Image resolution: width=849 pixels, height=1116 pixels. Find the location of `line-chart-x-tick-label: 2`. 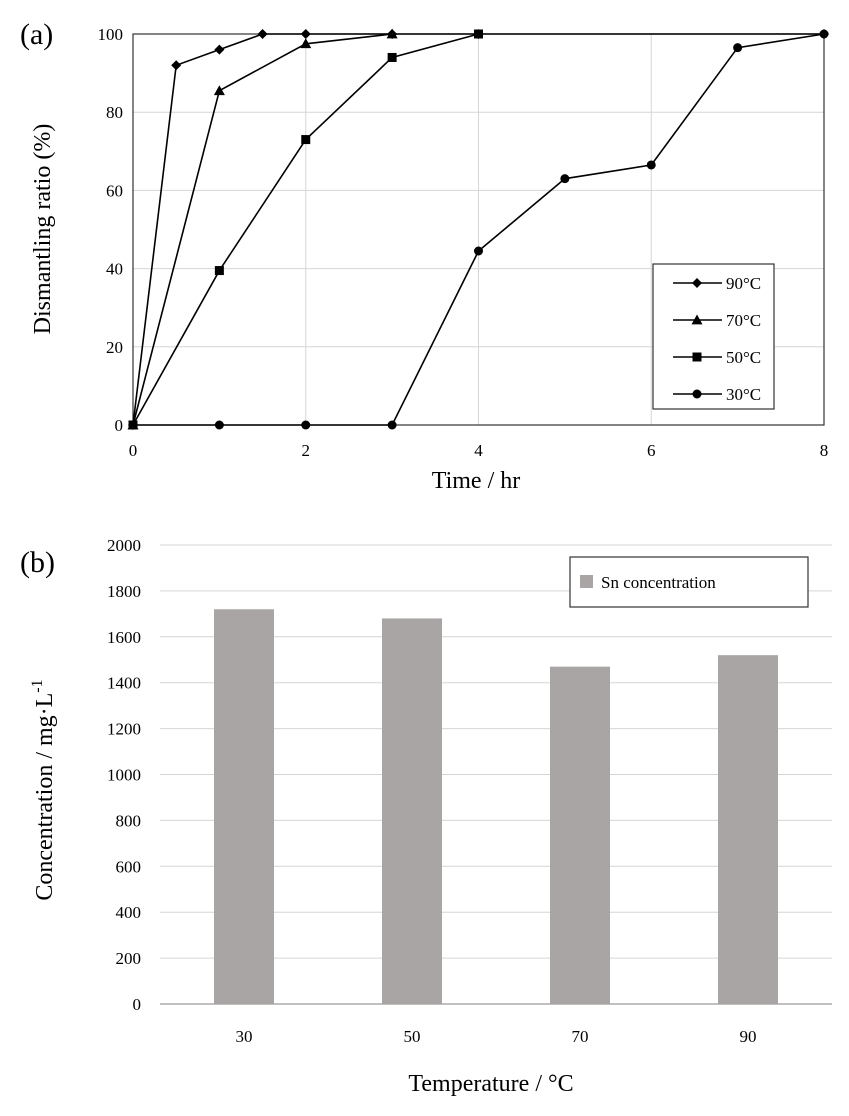

line-chart-x-tick-label: 2 is located at coordinates (306, 450).